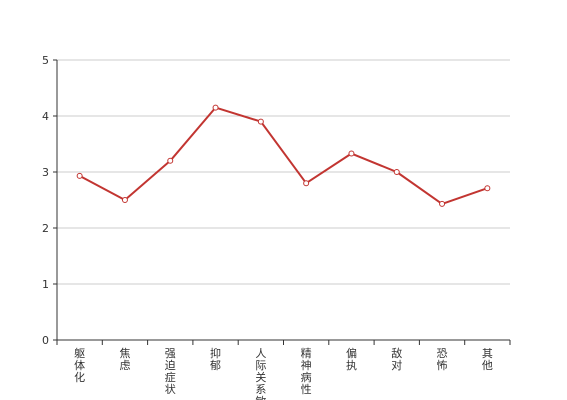 This screenshot has height=400, width=567. I want to click on x-tick-label-8: 恐怖, so click(442, 359).